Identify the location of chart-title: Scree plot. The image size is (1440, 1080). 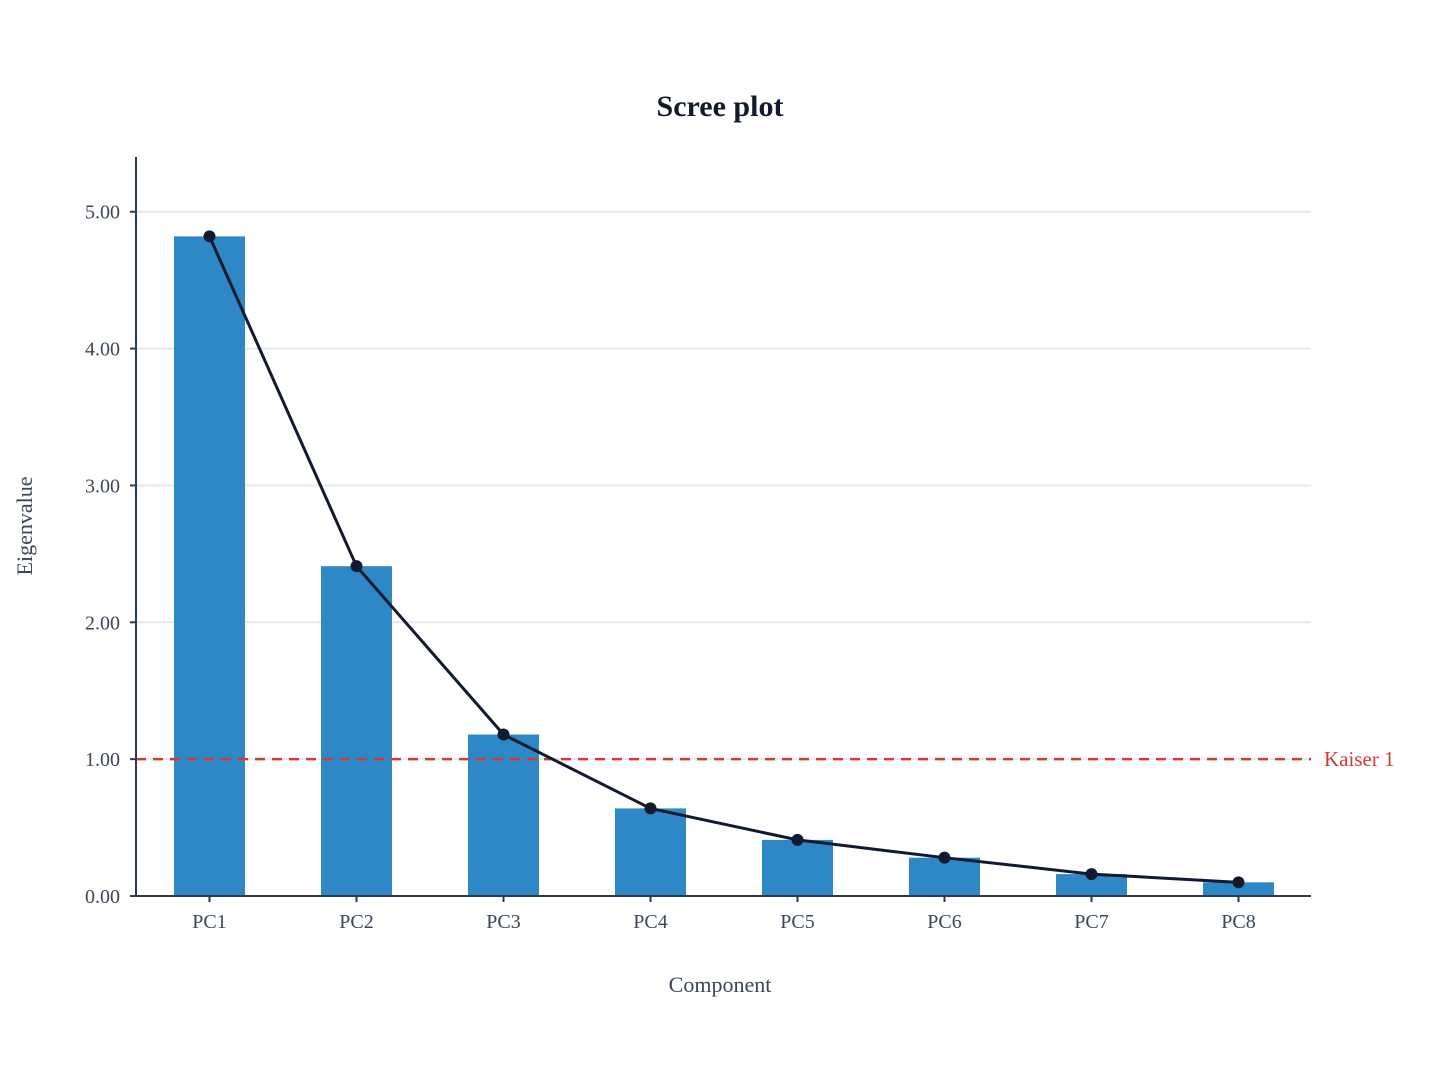
(720, 106).